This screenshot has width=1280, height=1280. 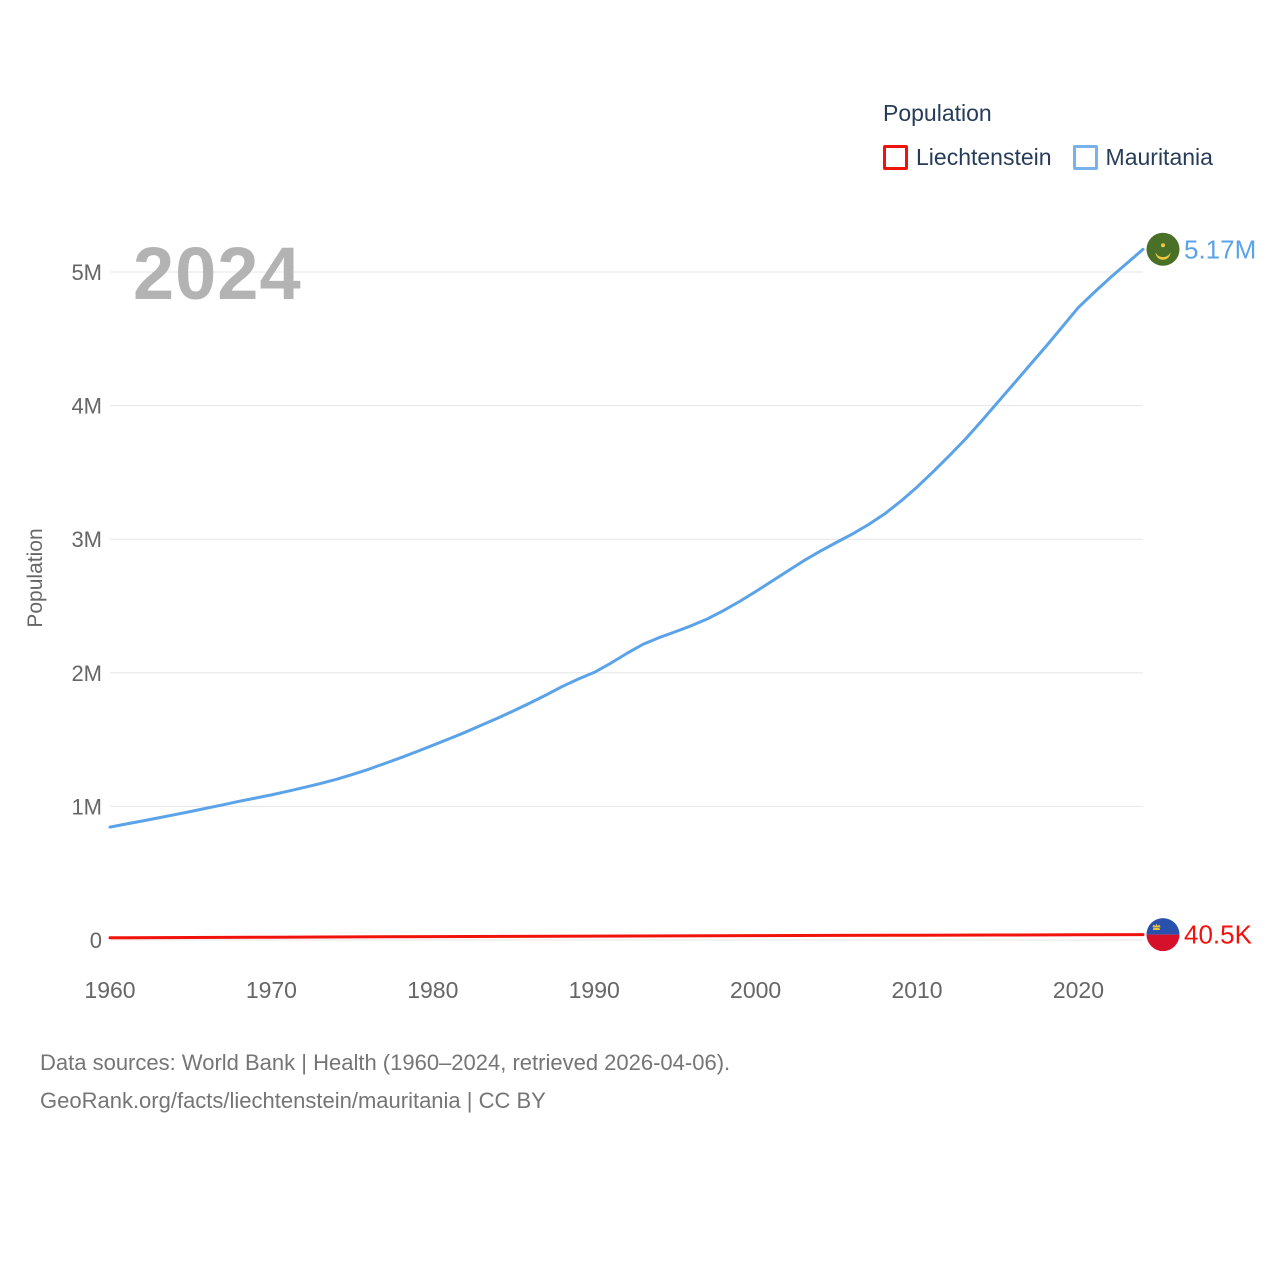 What do you see at coordinates (271, 990) in the screenshot?
I see `x-tick-label: 1970` at bounding box center [271, 990].